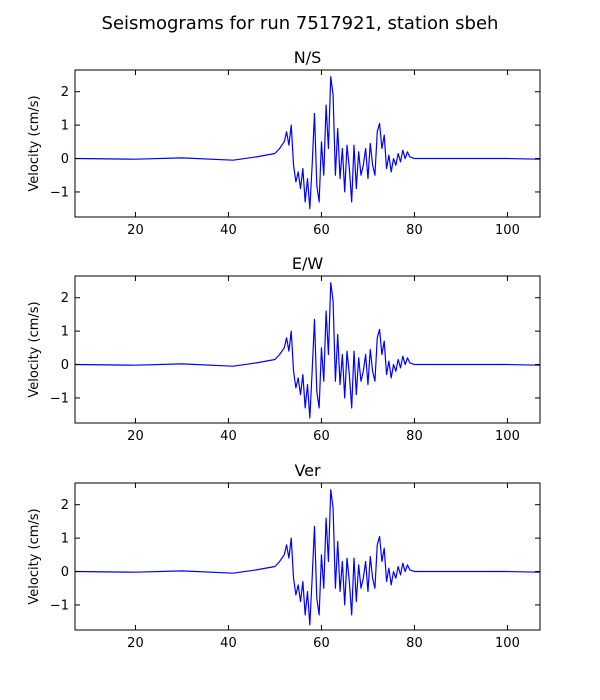 Image resolution: width=600 pixels, height=700 pixels. I want to click on y-tick-label-ver: 0, so click(65, 572).